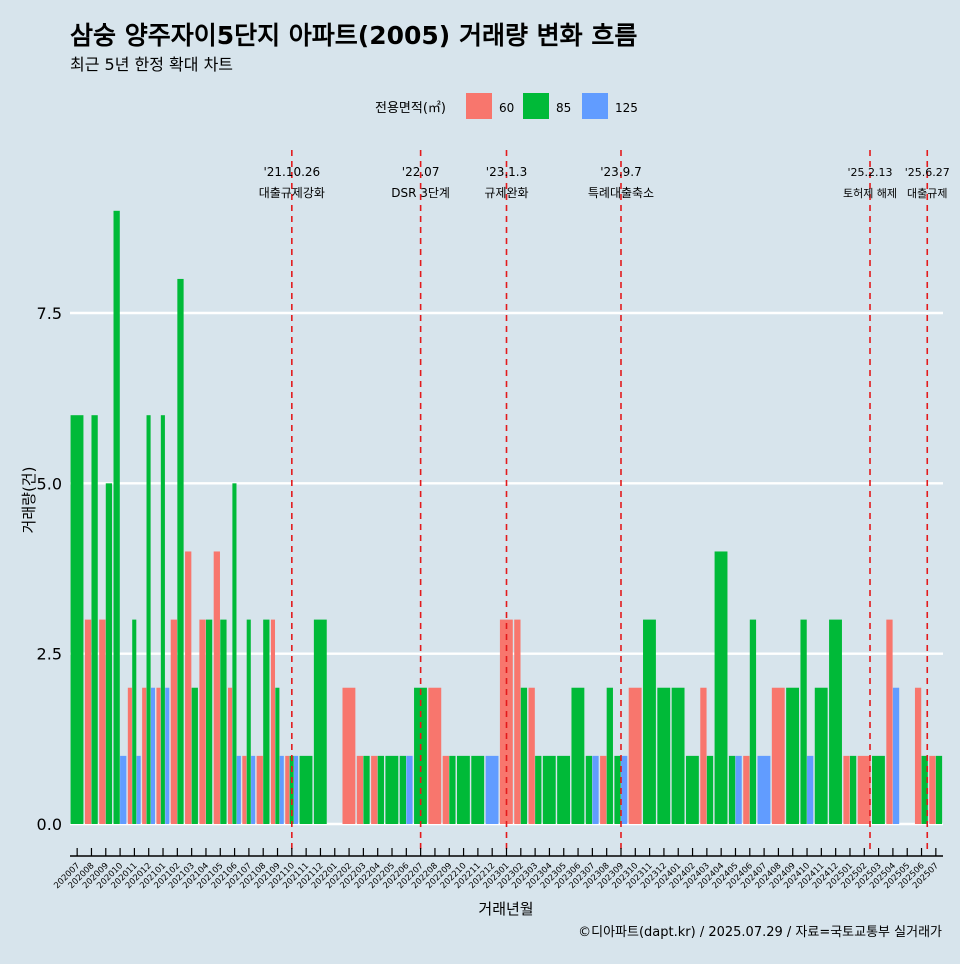 The width and height of the screenshot is (960, 964). I want to click on event-label: DSR 3단계, so click(420, 193).